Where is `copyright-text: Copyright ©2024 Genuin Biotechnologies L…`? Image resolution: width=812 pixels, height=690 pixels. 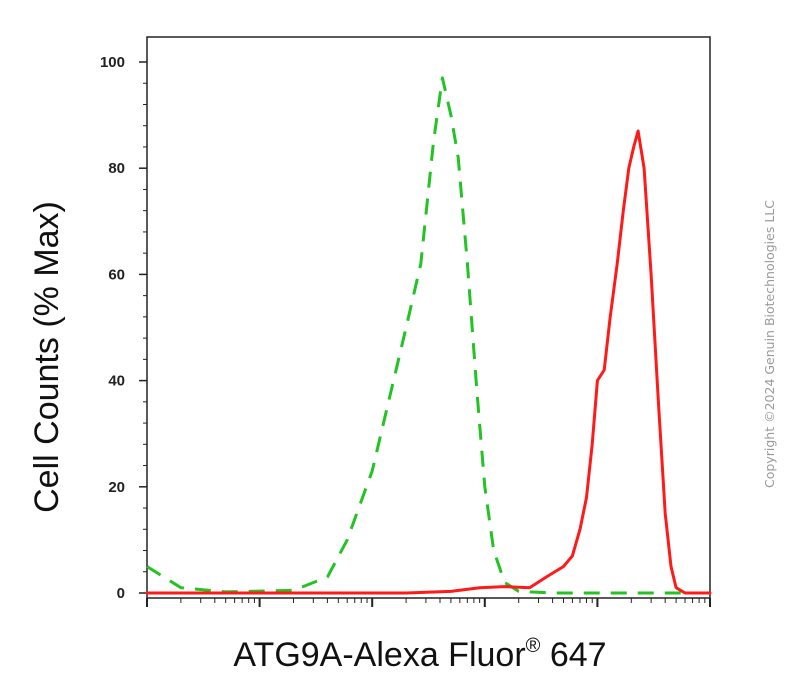 copyright-text: Copyright ©2024 Genuin Biotechnologies L… is located at coordinates (769, 344).